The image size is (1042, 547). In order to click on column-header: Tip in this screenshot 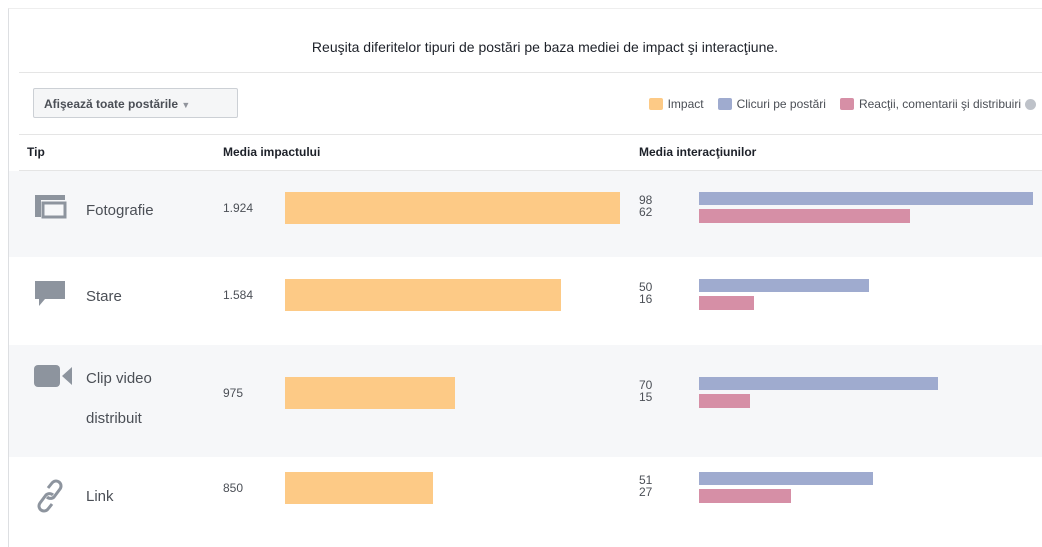, I will do `click(36, 152)`.